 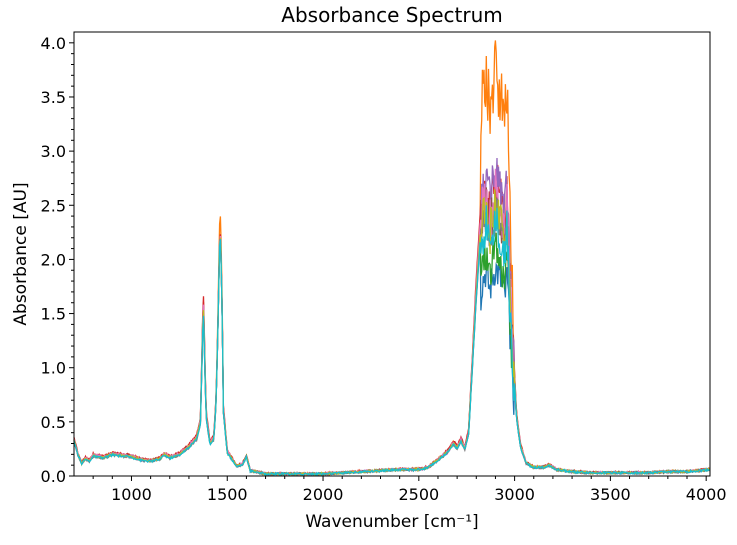 I want to click on x-tick-label: 2000, so click(x=323, y=494).